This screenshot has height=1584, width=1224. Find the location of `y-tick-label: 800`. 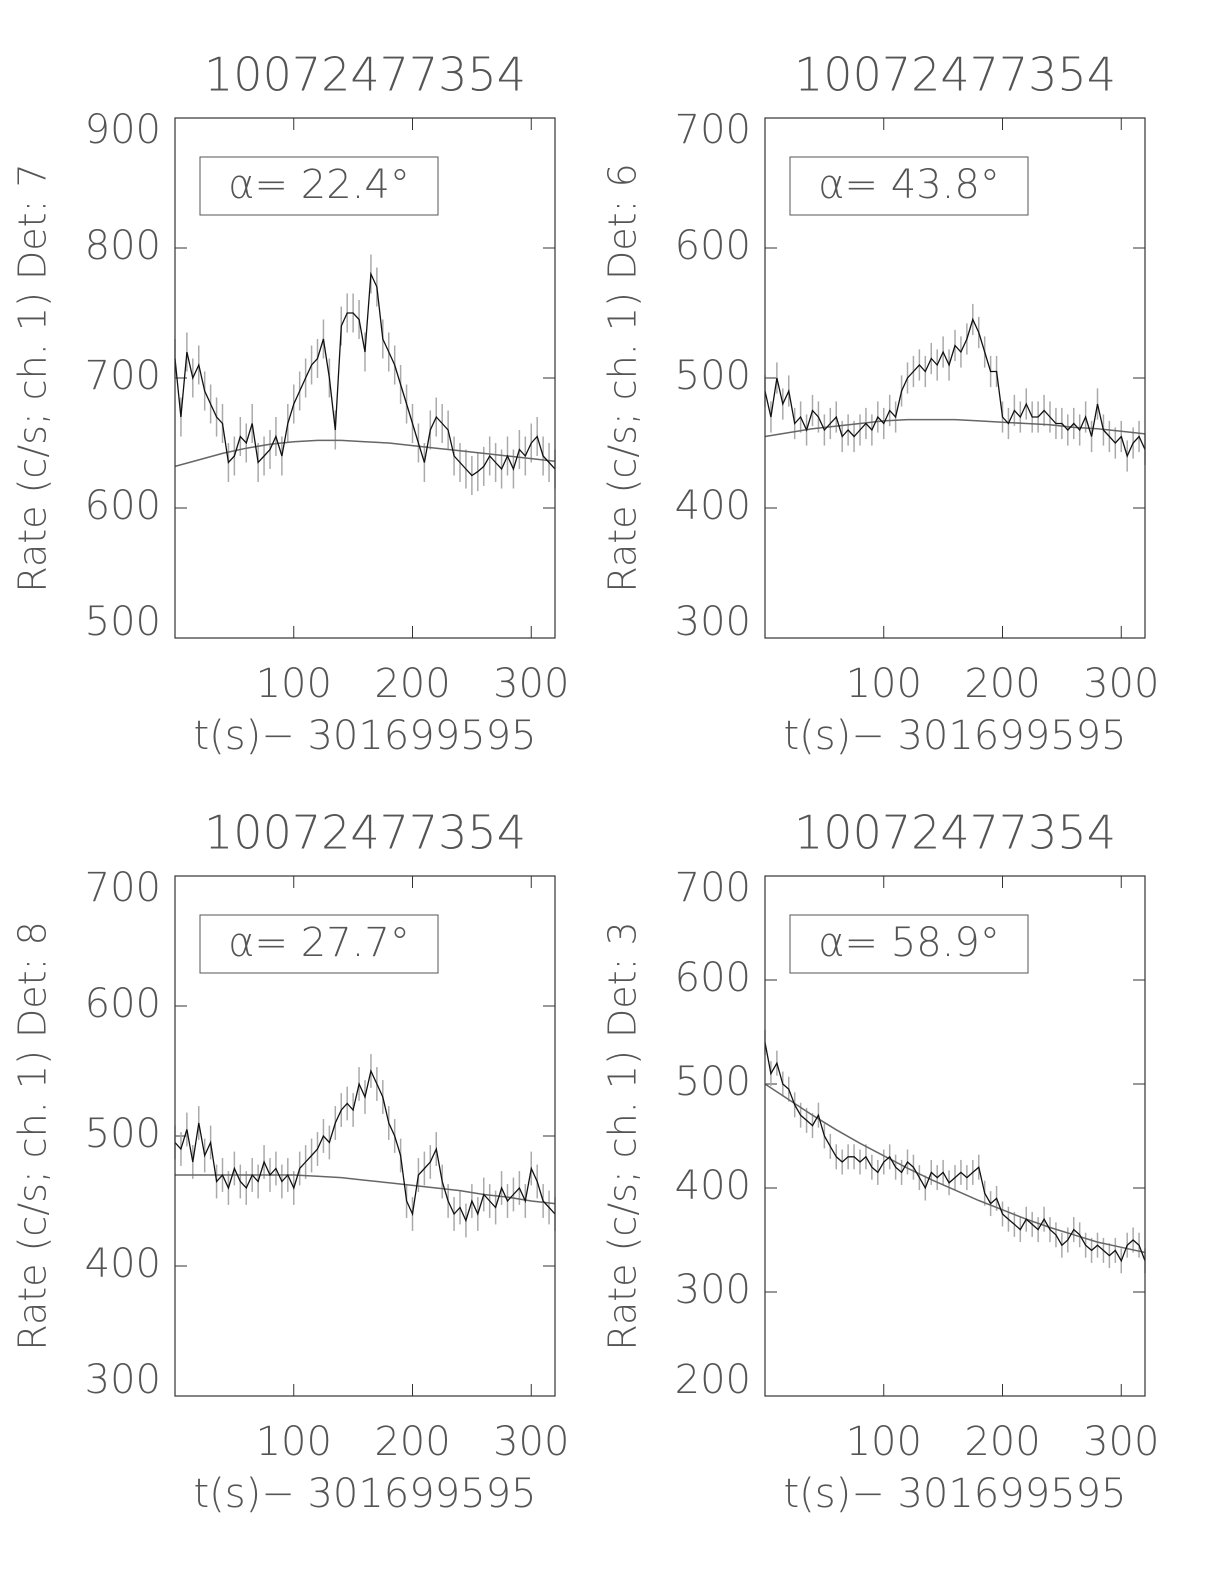

y-tick-label: 800 is located at coordinates (123, 246).